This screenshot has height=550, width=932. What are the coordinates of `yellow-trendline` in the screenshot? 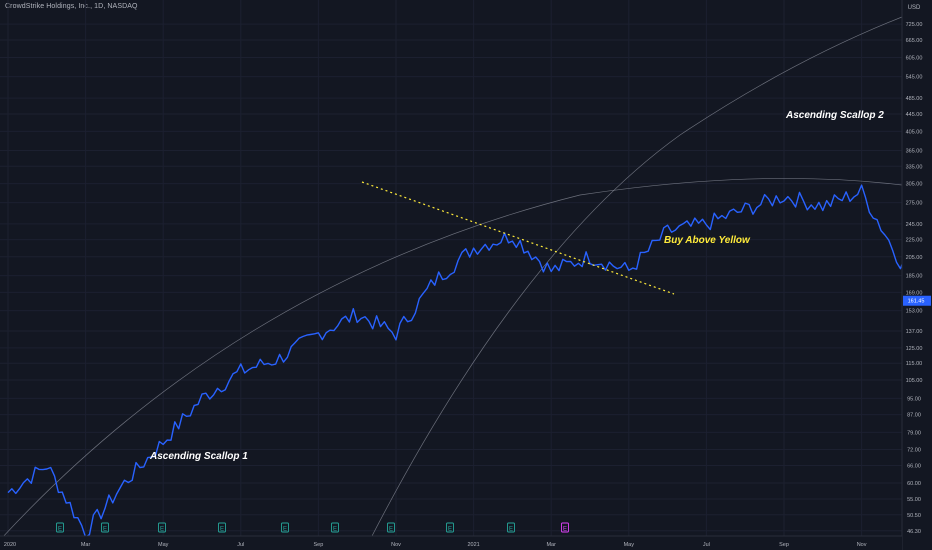 It's located at (518, 238).